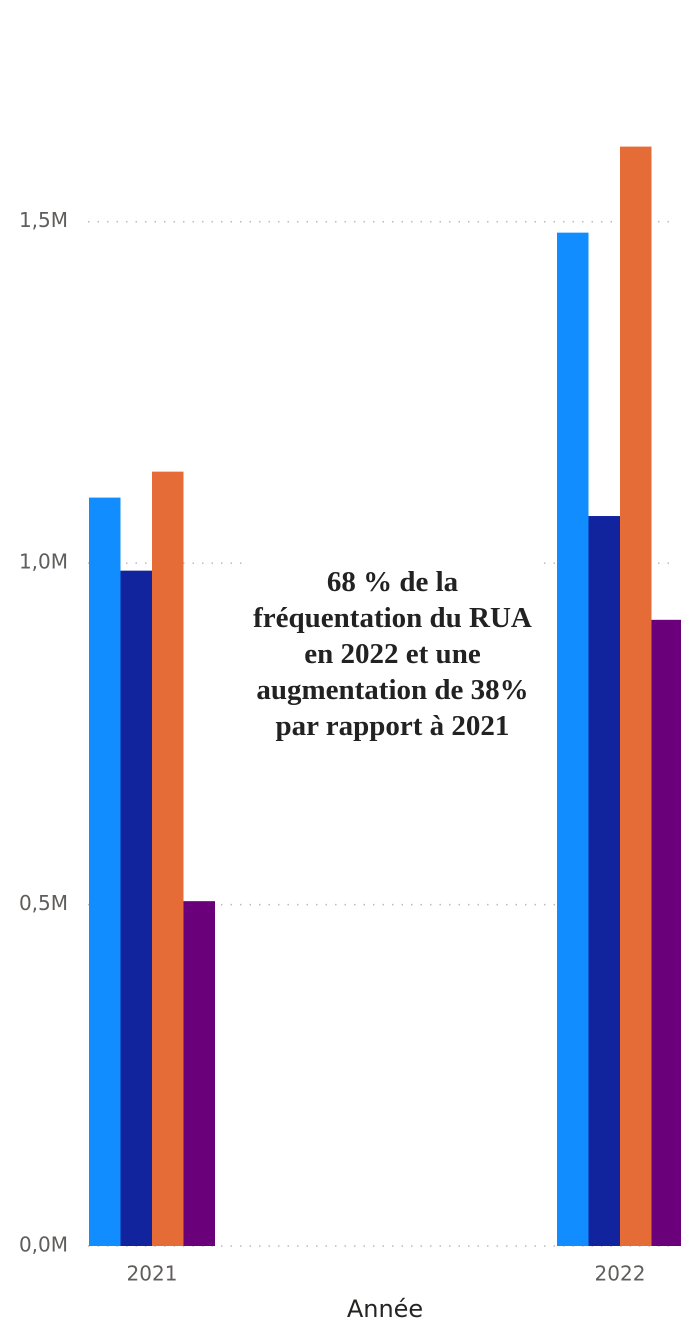 This screenshot has width=681, height=1322. I want to click on y-tick-label: 1,5M, so click(43, 220).